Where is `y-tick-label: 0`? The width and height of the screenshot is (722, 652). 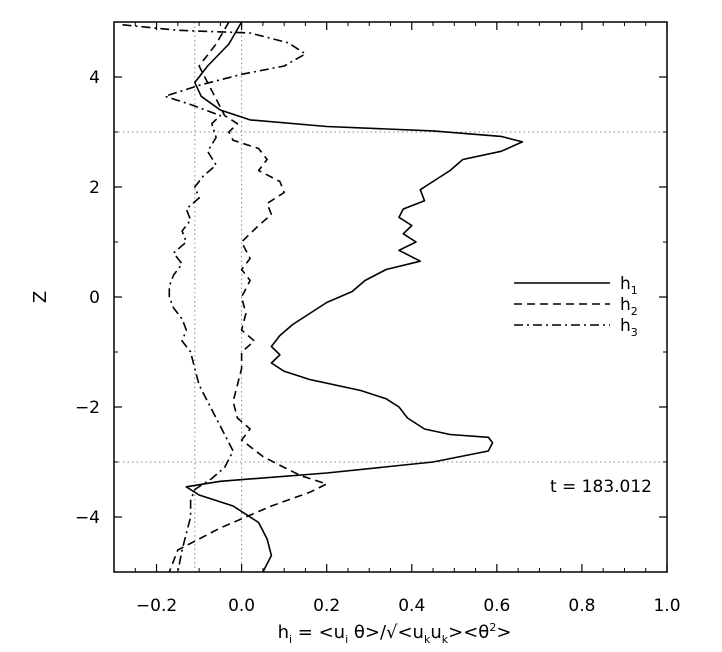 y-tick-label: 0 is located at coordinates (94, 298).